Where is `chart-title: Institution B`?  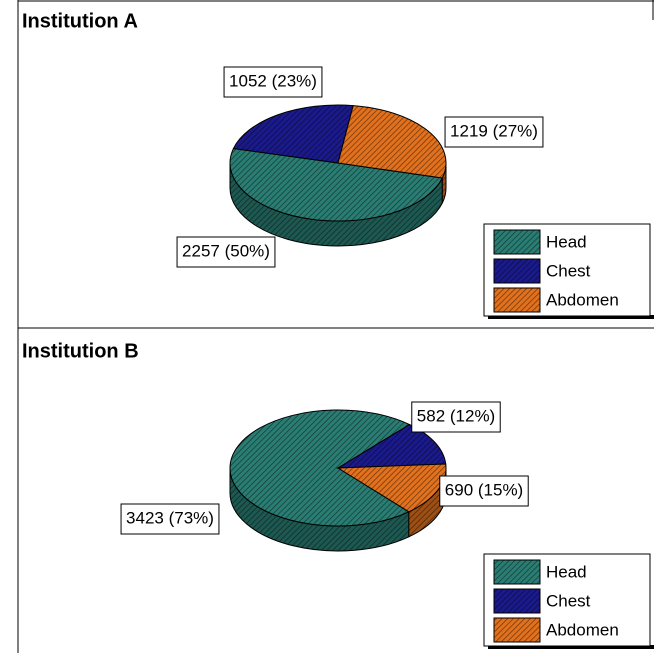
chart-title: Institution B is located at coordinates (80, 351).